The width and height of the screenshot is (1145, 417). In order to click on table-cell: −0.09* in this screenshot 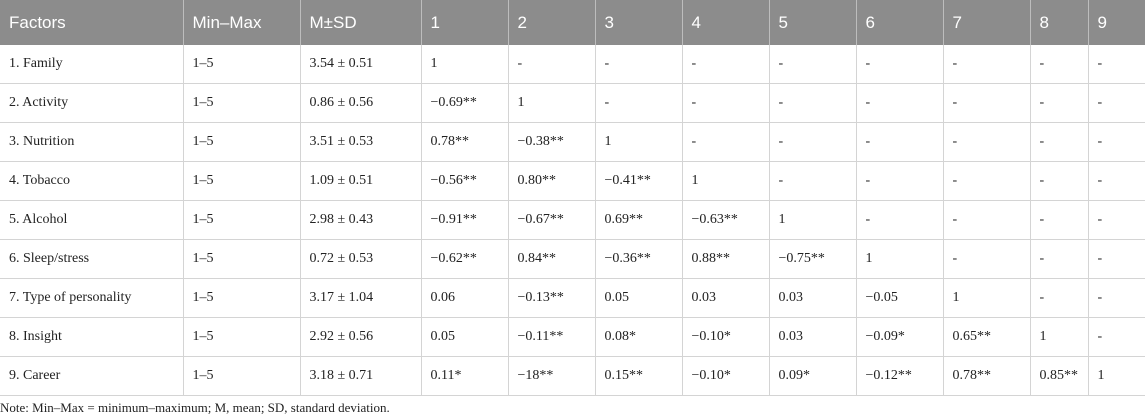, I will do `click(900, 337)`.